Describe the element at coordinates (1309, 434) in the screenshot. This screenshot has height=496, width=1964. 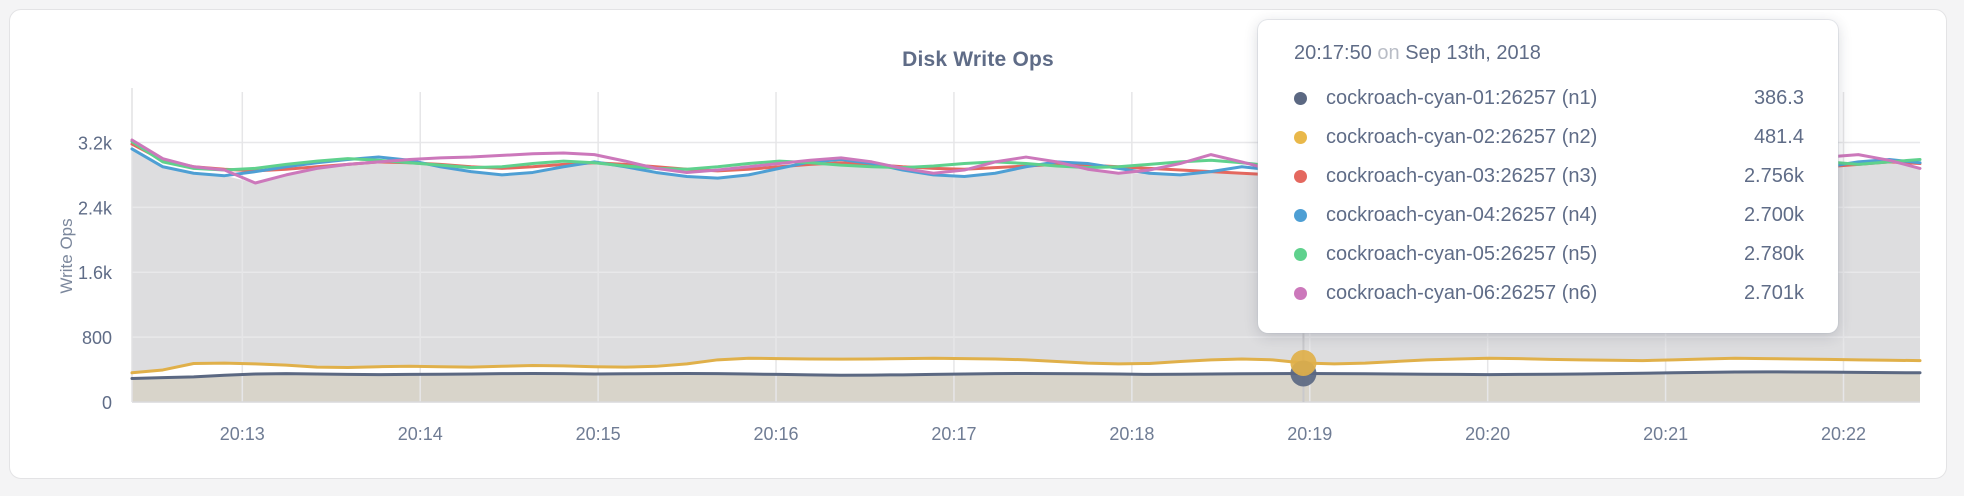
I see `x-axis-tick-label: 20:19` at that location.